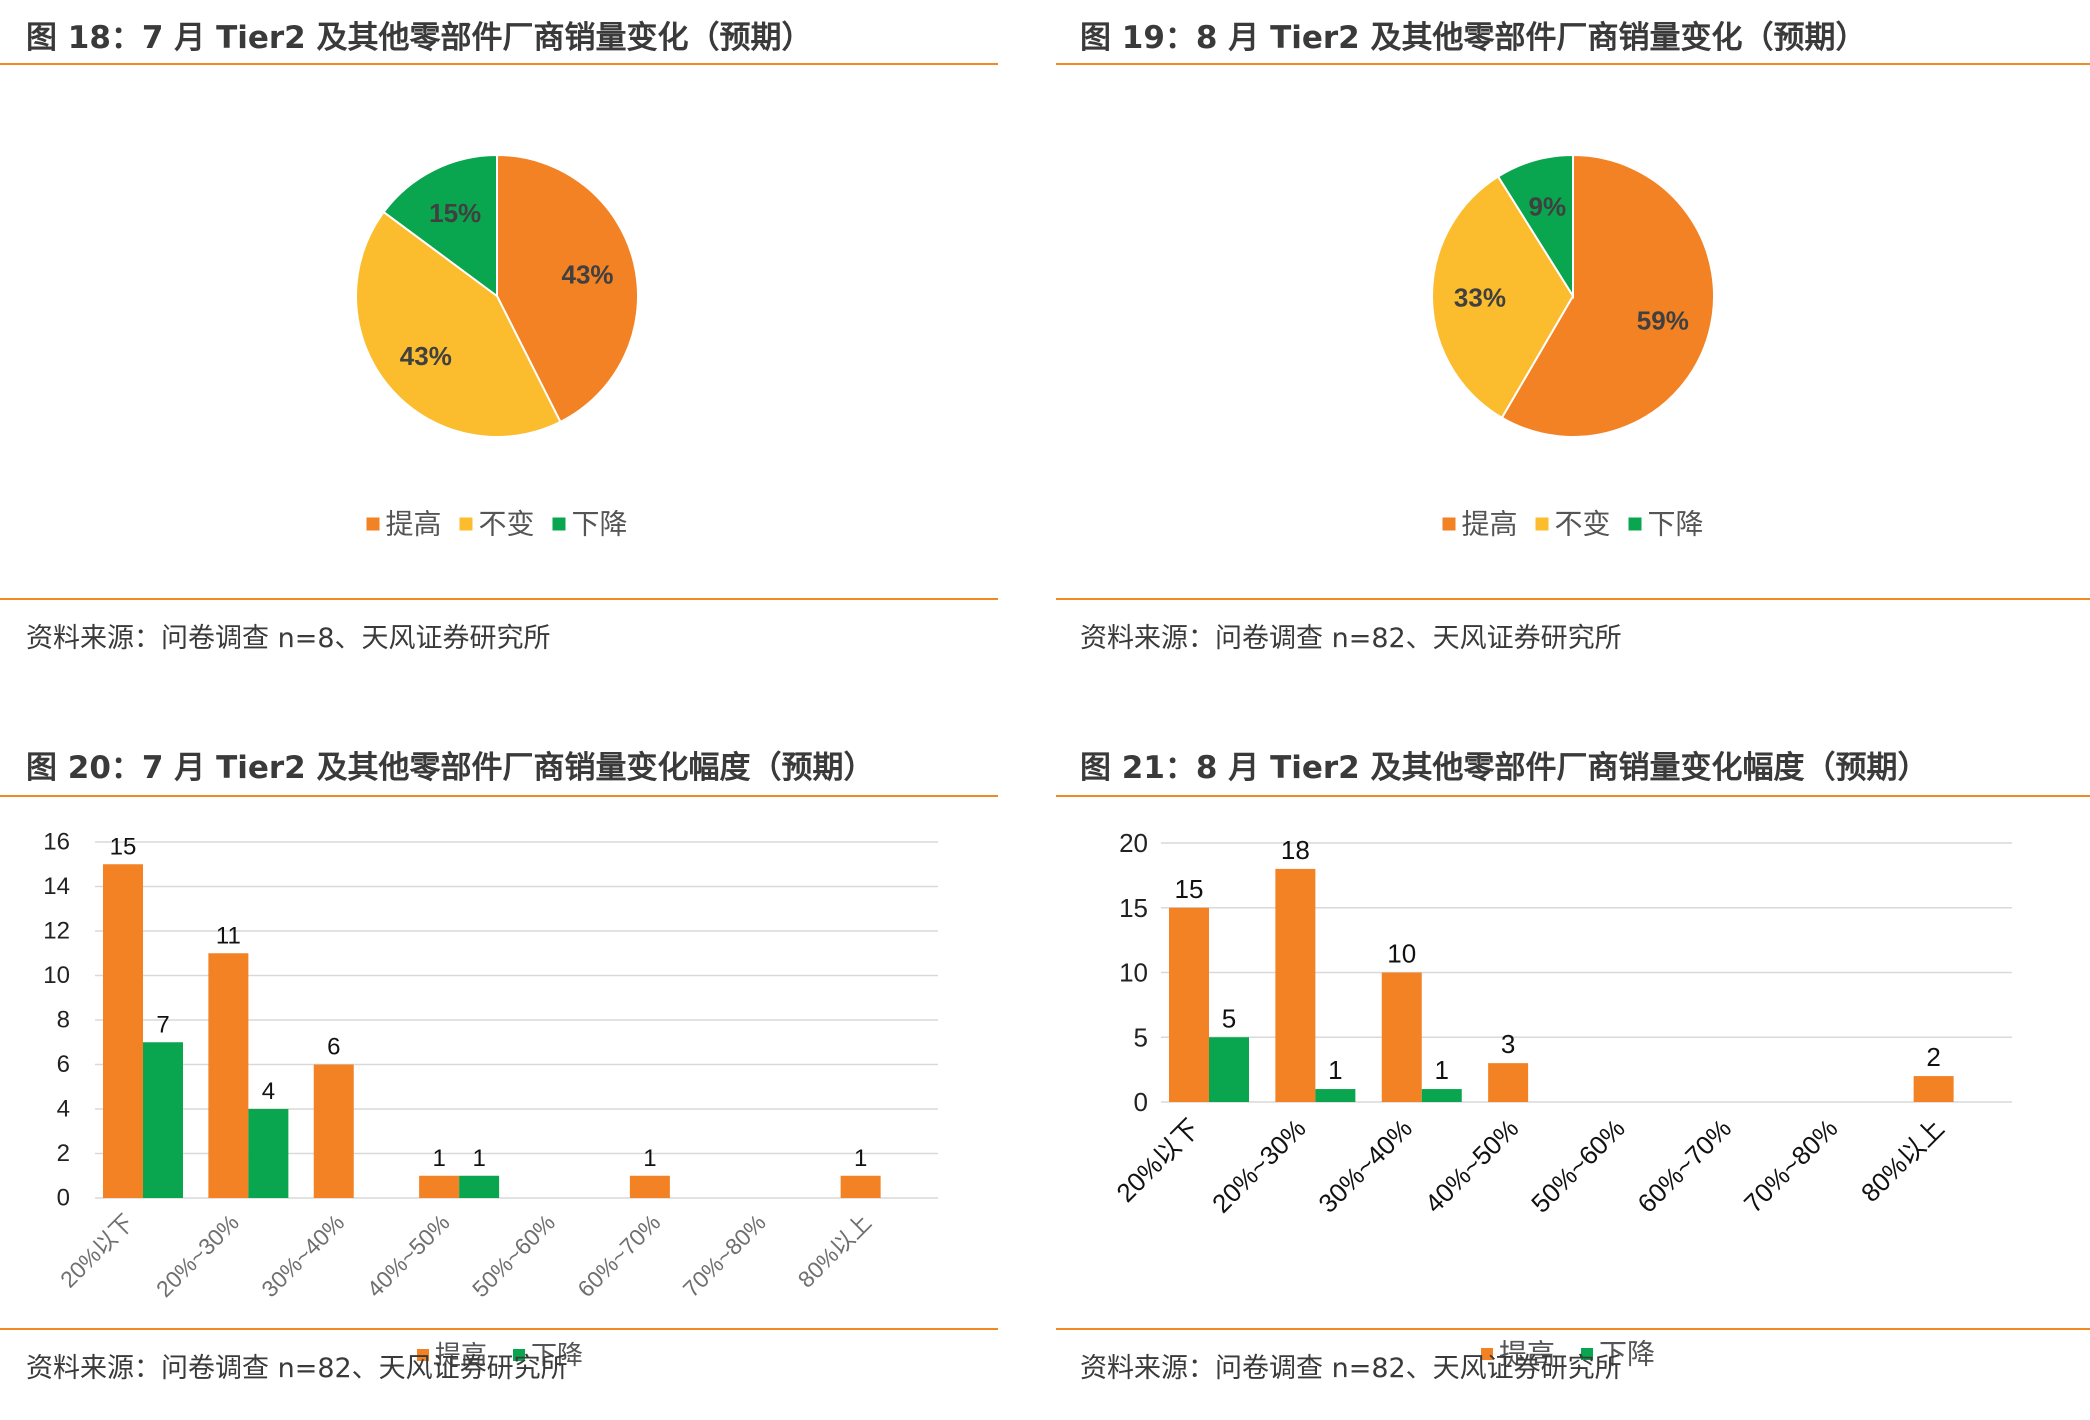 This screenshot has height=1420, width=2090. What do you see at coordinates (197, 1255) in the screenshot?
I see `x-tick-label: 20%~30%` at bounding box center [197, 1255].